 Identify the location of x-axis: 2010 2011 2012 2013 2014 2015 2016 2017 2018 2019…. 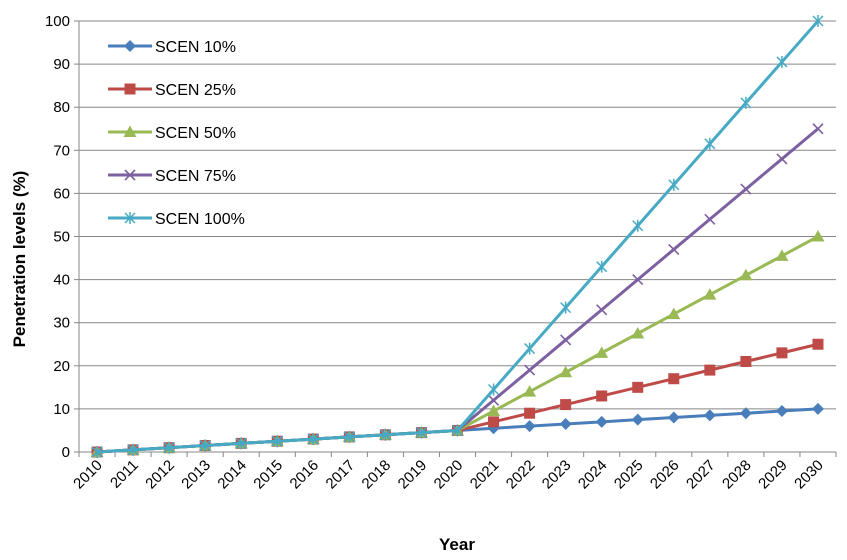
(453, 472).